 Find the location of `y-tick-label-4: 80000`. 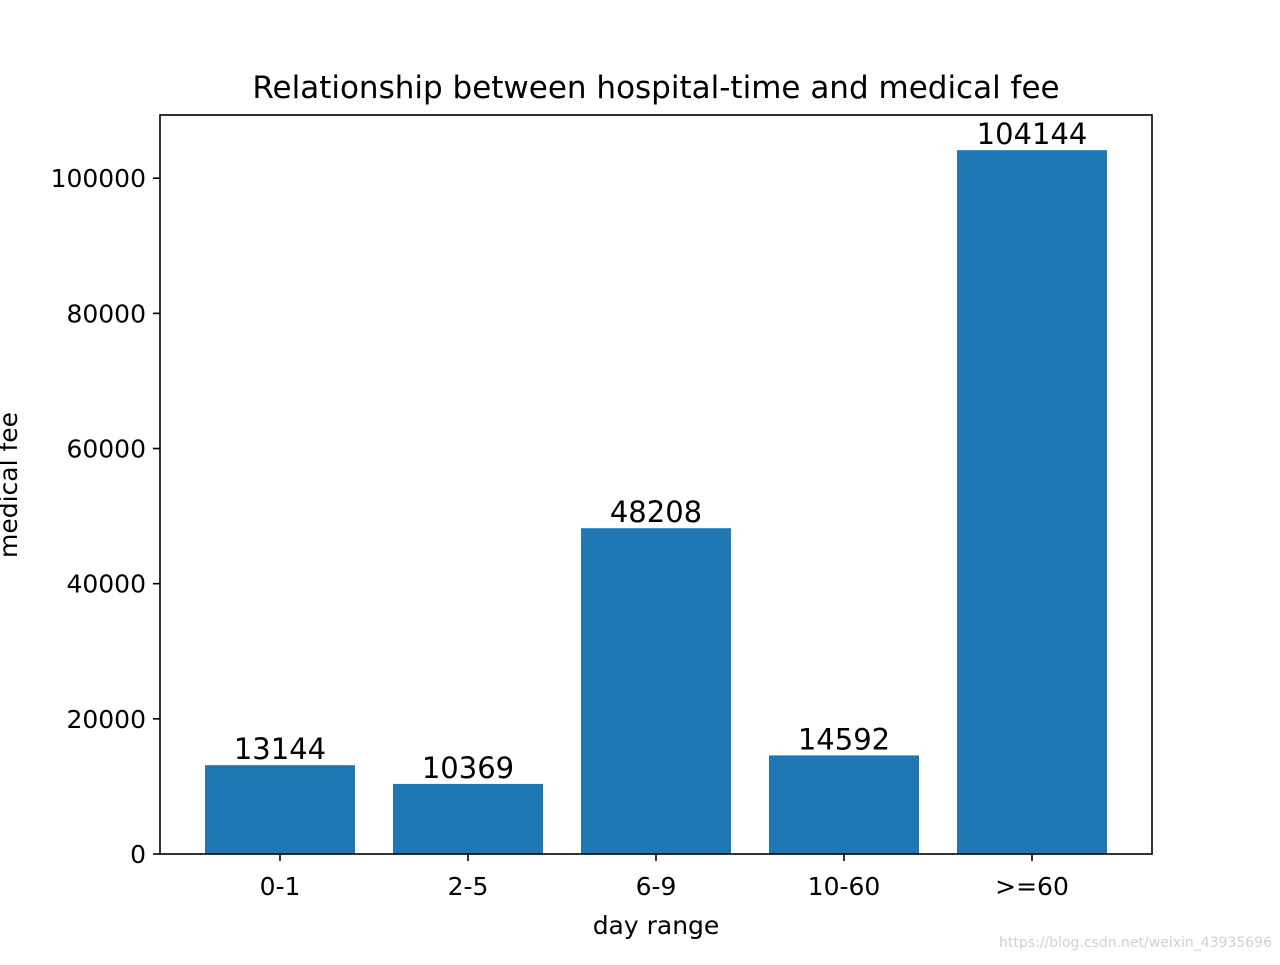

y-tick-label-4: 80000 is located at coordinates (106, 313).